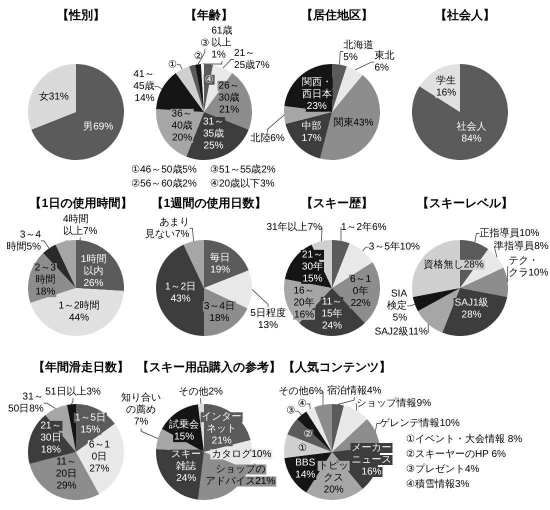 Image resolution: width=550 pixels, height=510 pixels. I want to click on slice-label: 51日以上3%, so click(73, 392).